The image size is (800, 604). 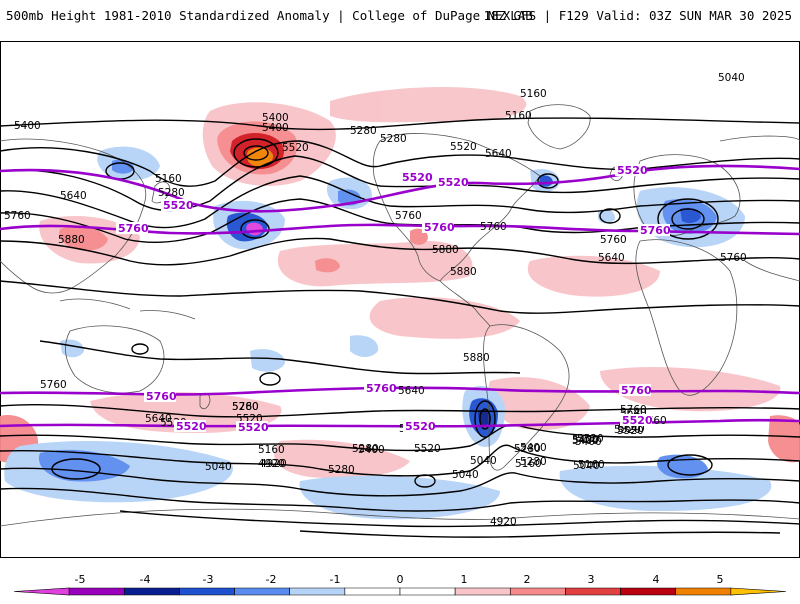 What do you see at coordinates (720, 579) in the screenshot?
I see `colorbar-tick-label: 5` at bounding box center [720, 579].